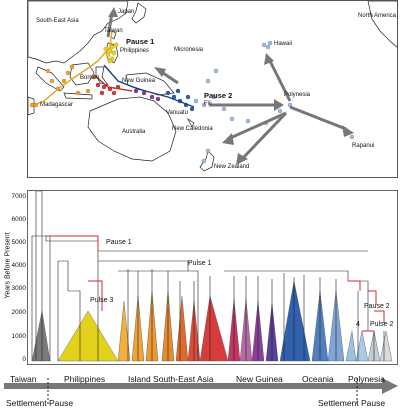  Describe the element at coordinates (23, 379) in the screenshot. I see `timeline-region-label: Taiwan` at that location.